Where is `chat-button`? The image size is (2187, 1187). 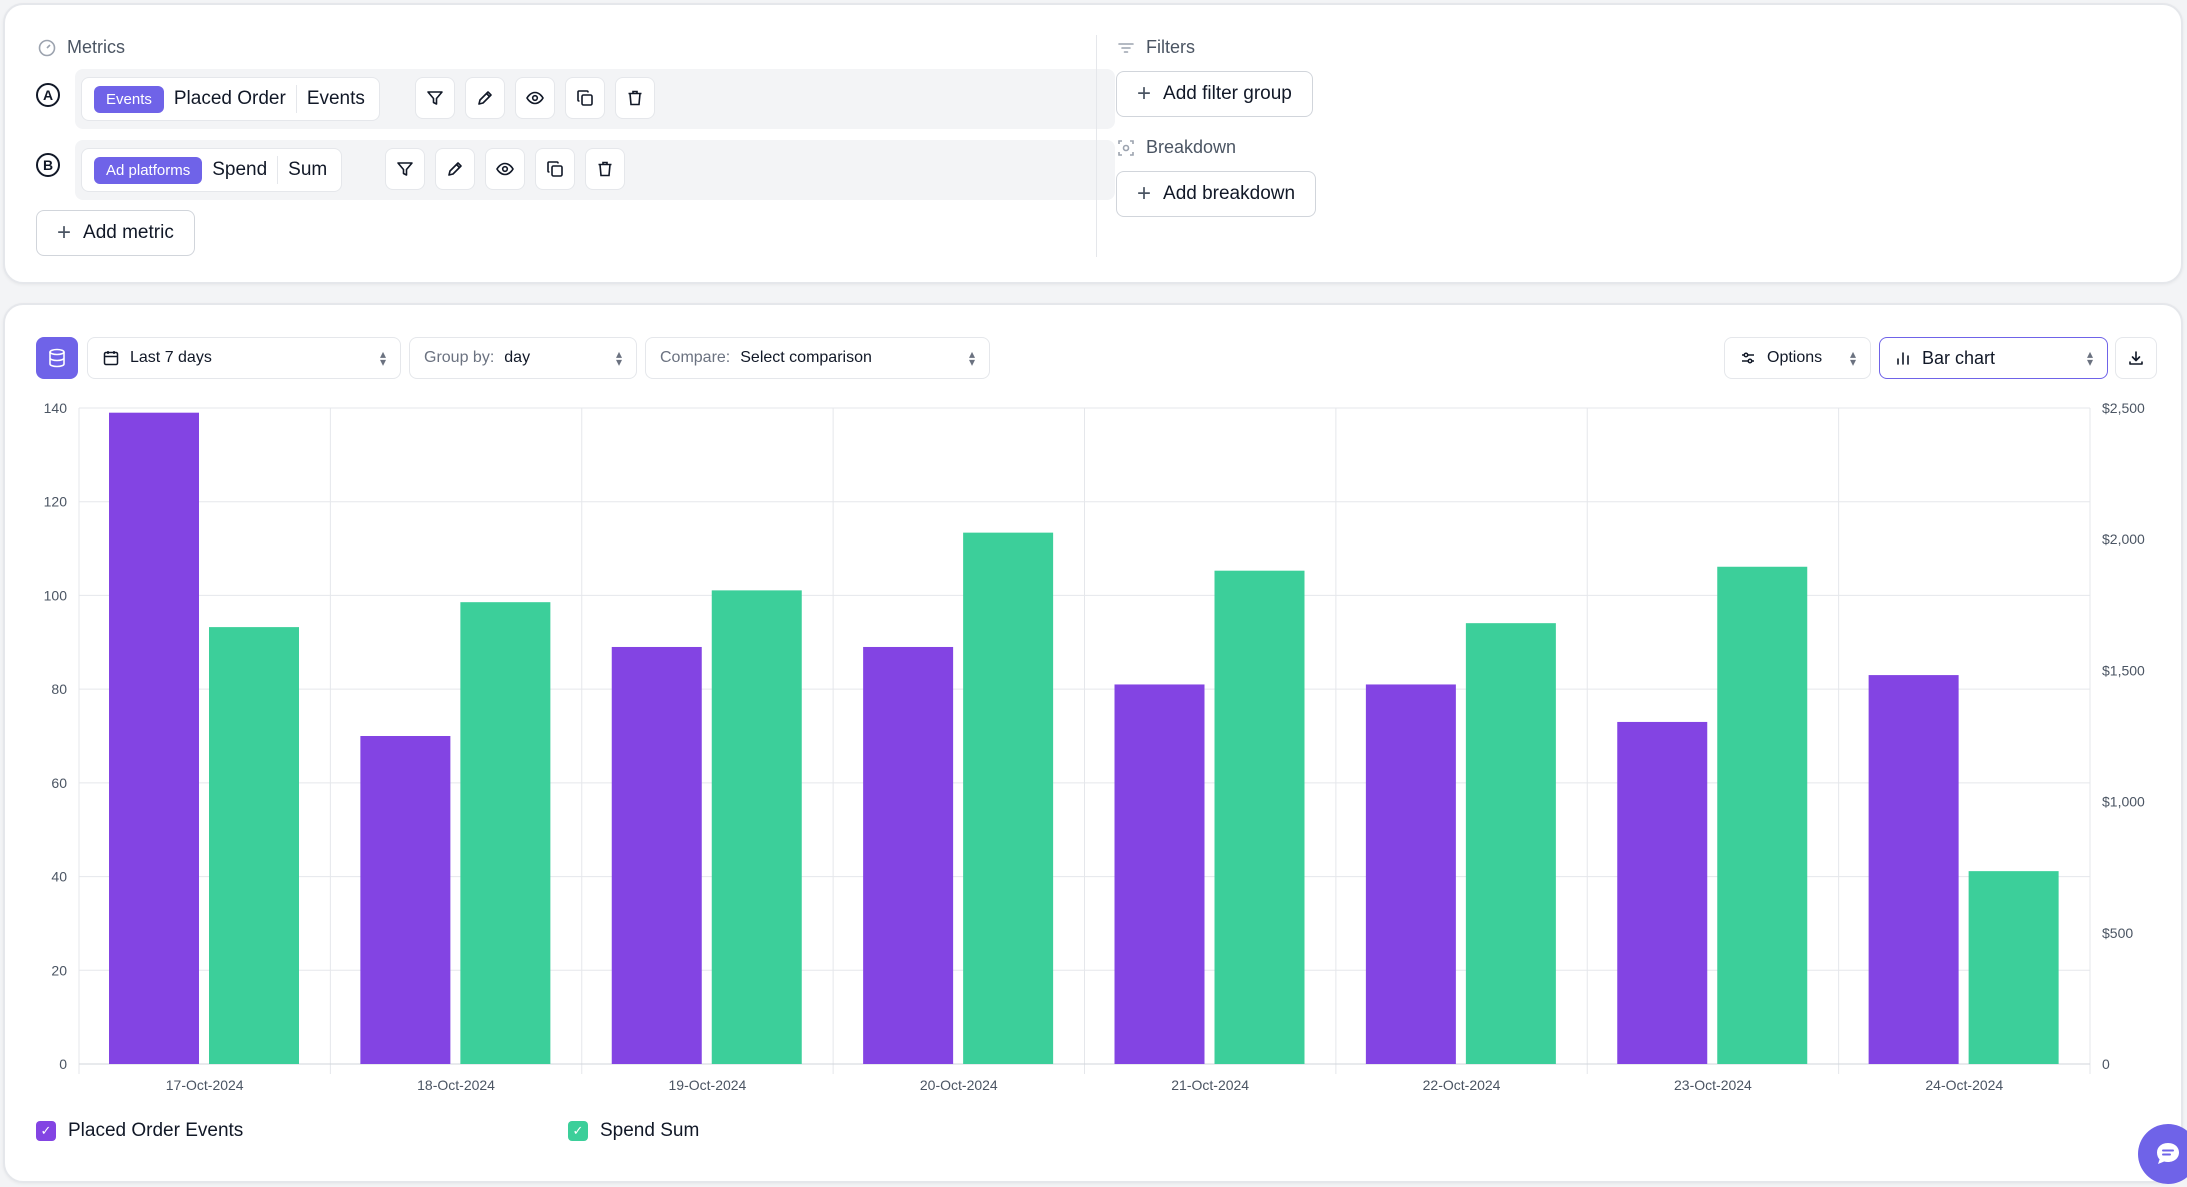
chat-button is located at coordinates (2162, 1154).